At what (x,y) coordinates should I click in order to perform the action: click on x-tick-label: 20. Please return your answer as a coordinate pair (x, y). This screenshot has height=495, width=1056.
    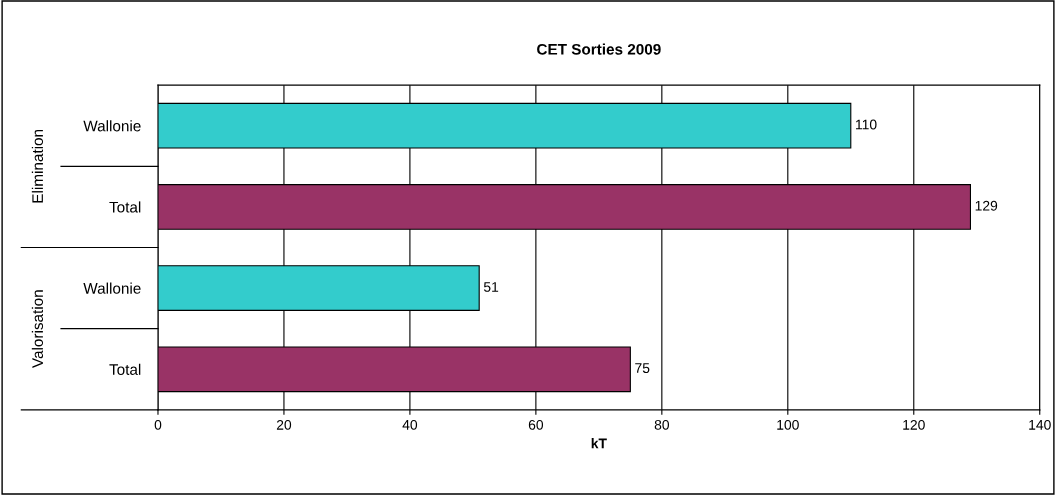
    Looking at the image, I should click on (284, 424).